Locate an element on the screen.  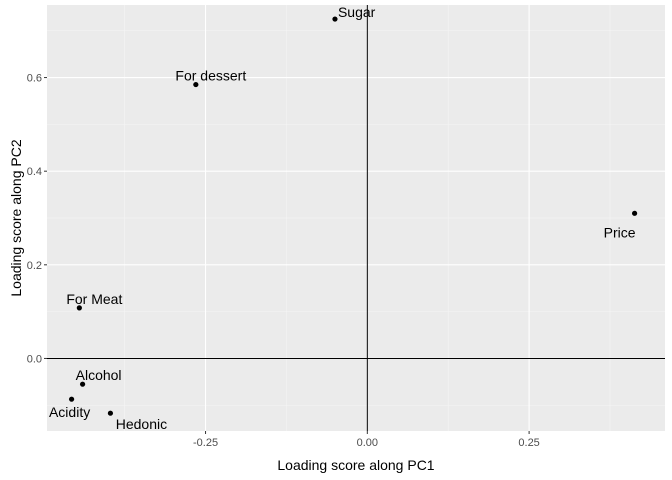
point-label-price: Price is located at coordinates (620, 232).